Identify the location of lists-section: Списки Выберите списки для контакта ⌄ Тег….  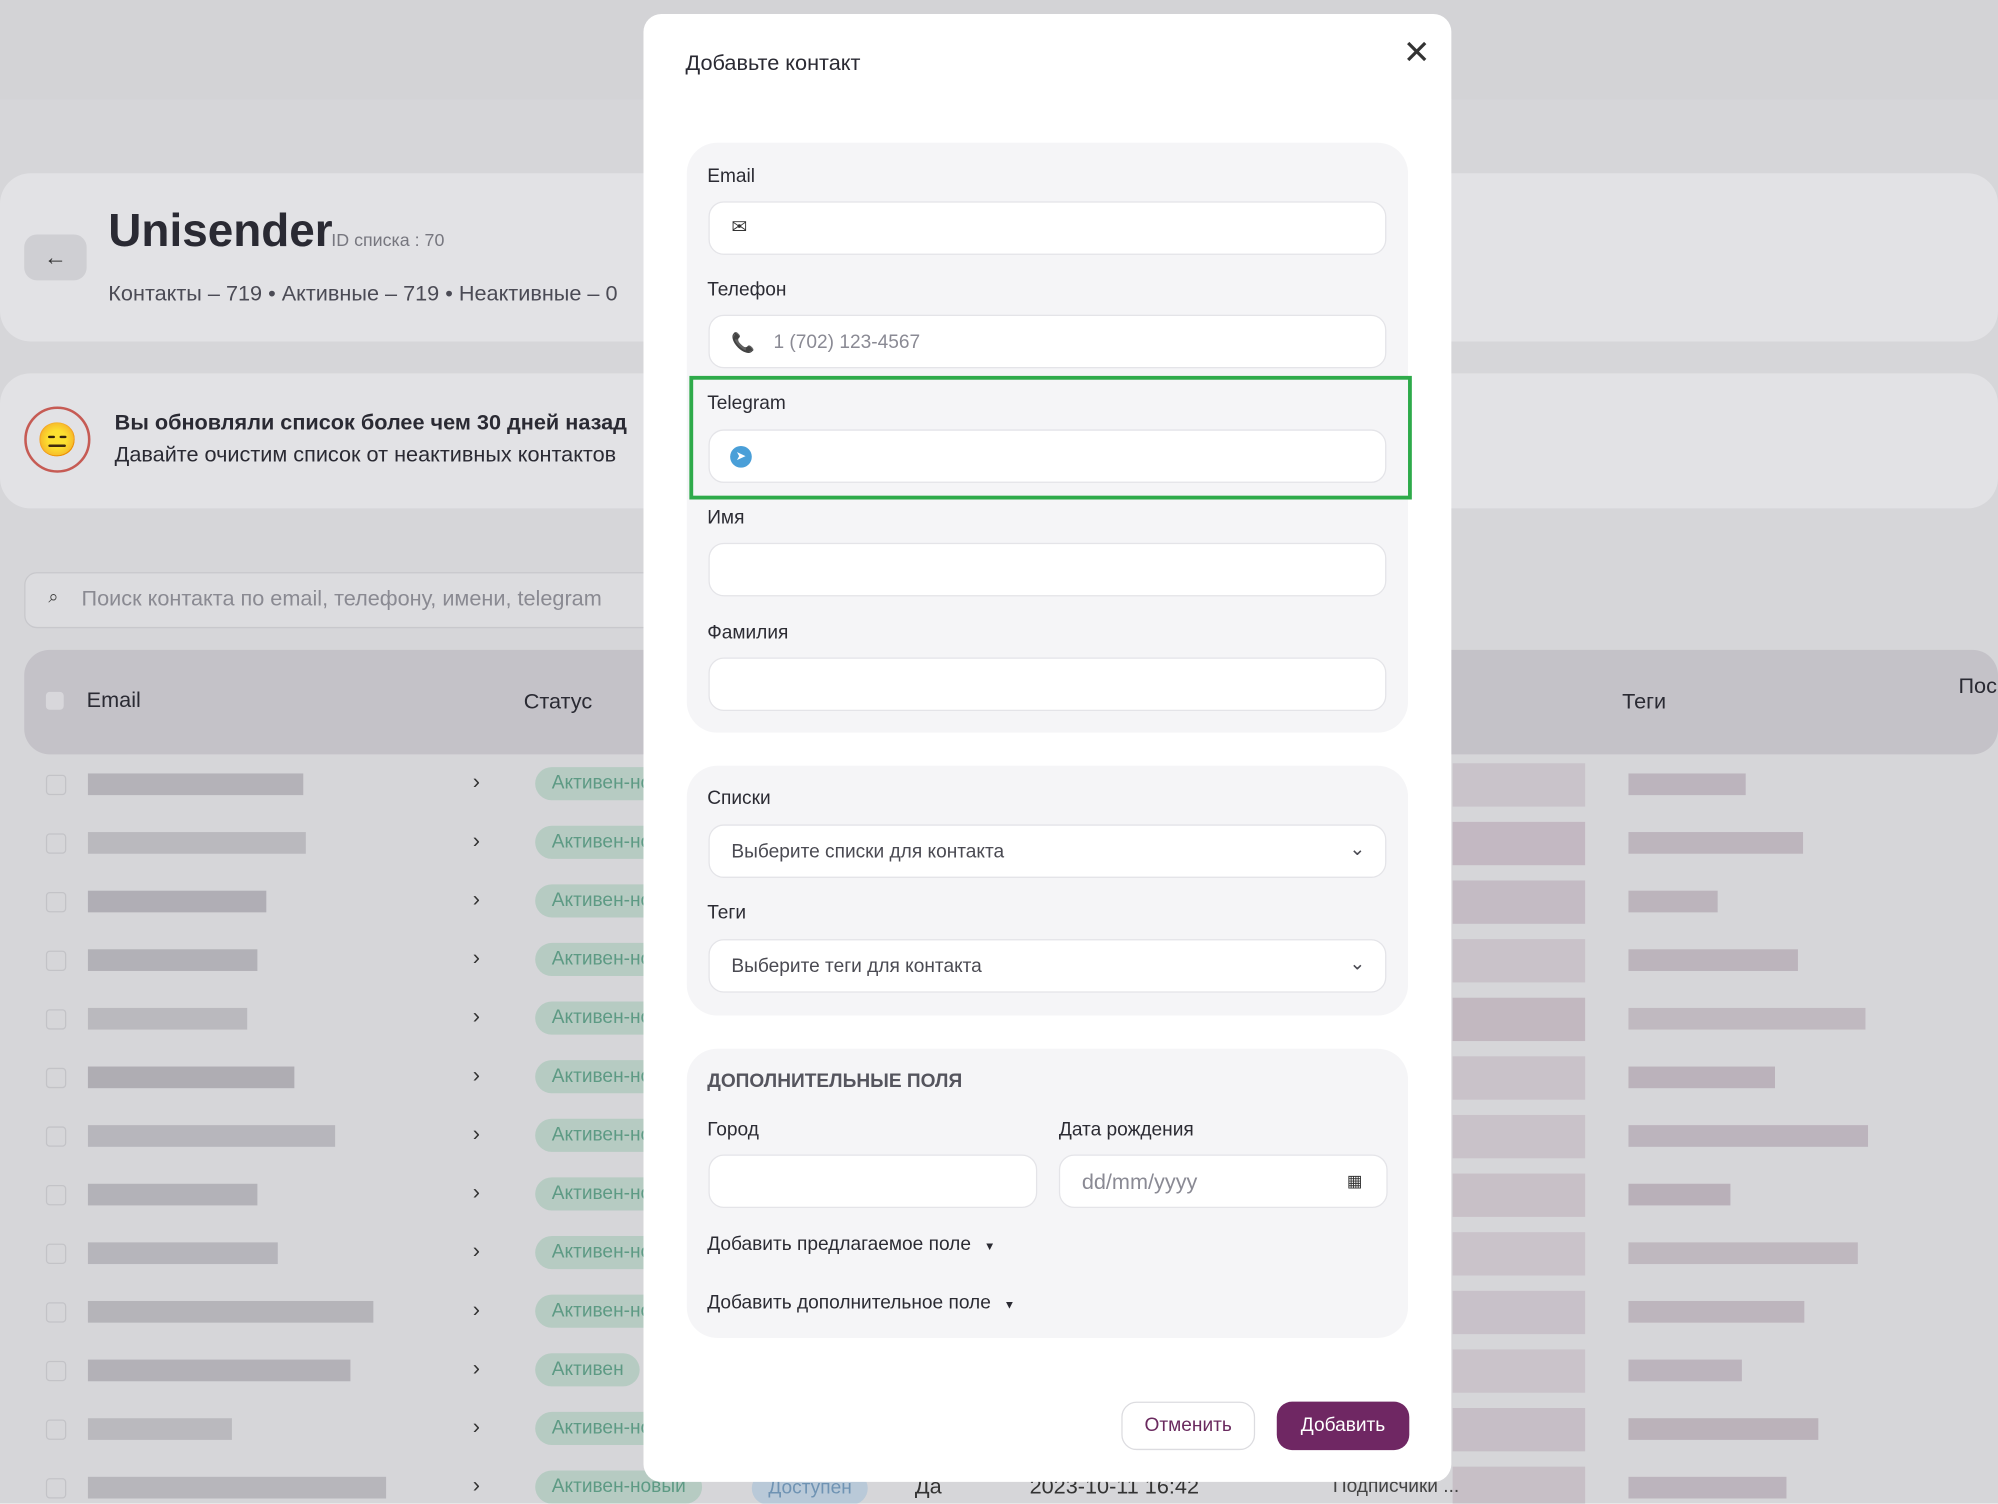
(1047, 890).